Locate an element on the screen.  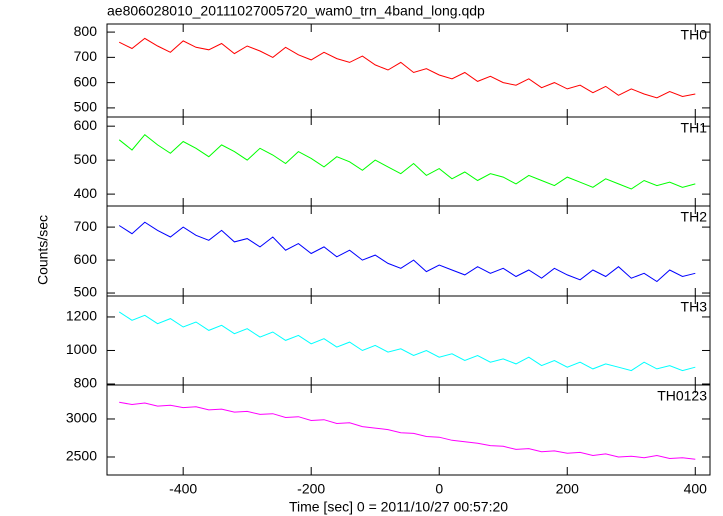
y-tick-label: 1000 is located at coordinates (81, 349).